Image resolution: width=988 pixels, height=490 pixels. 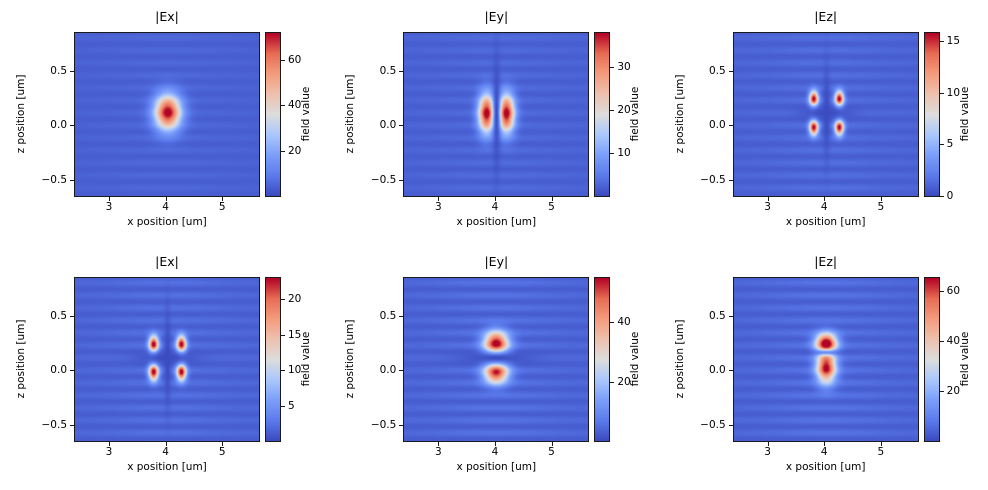 What do you see at coordinates (624, 322) in the screenshot?
I see `colorbar-tick-label: 40` at bounding box center [624, 322].